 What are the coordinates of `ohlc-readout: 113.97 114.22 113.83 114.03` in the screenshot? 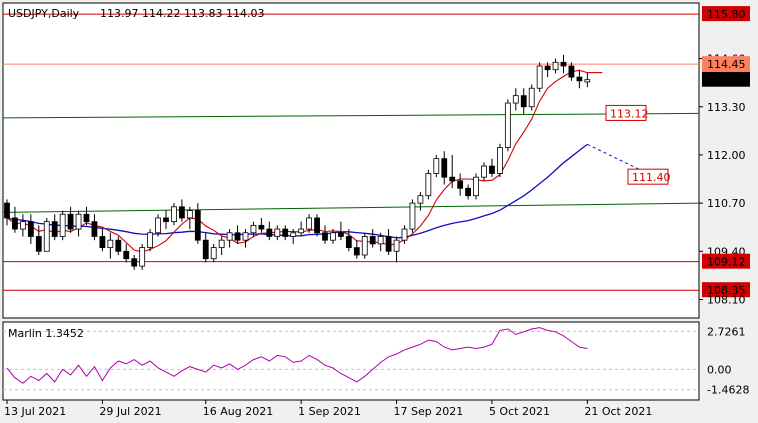 It's located at (182, 13).